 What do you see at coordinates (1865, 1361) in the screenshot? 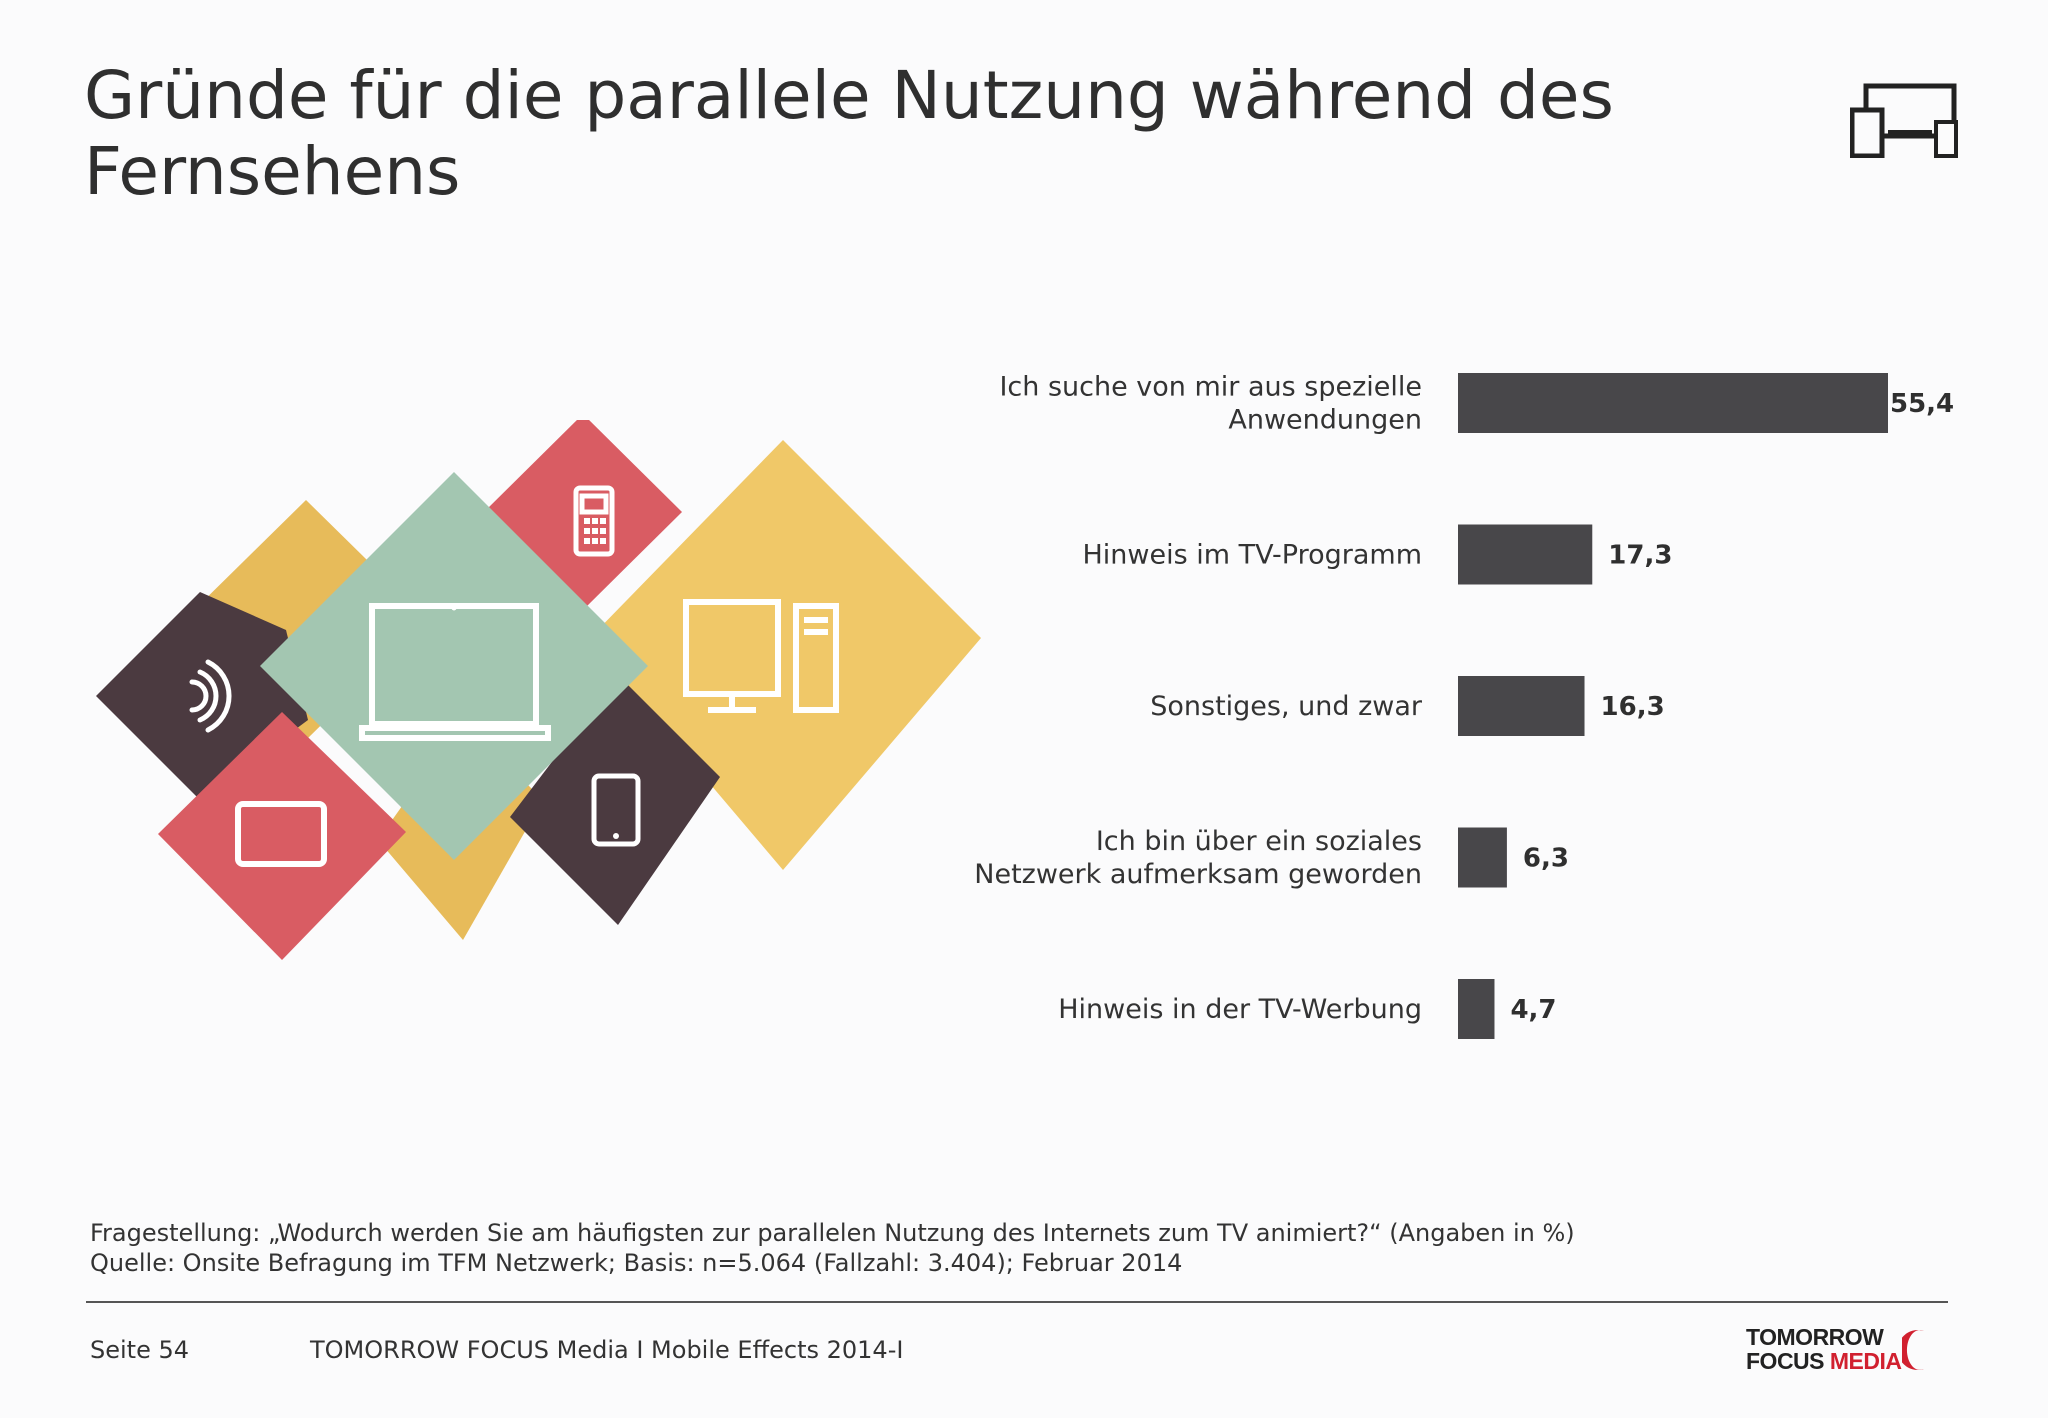
I see `logo-media: MEDIA` at bounding box center [1865, 1361].